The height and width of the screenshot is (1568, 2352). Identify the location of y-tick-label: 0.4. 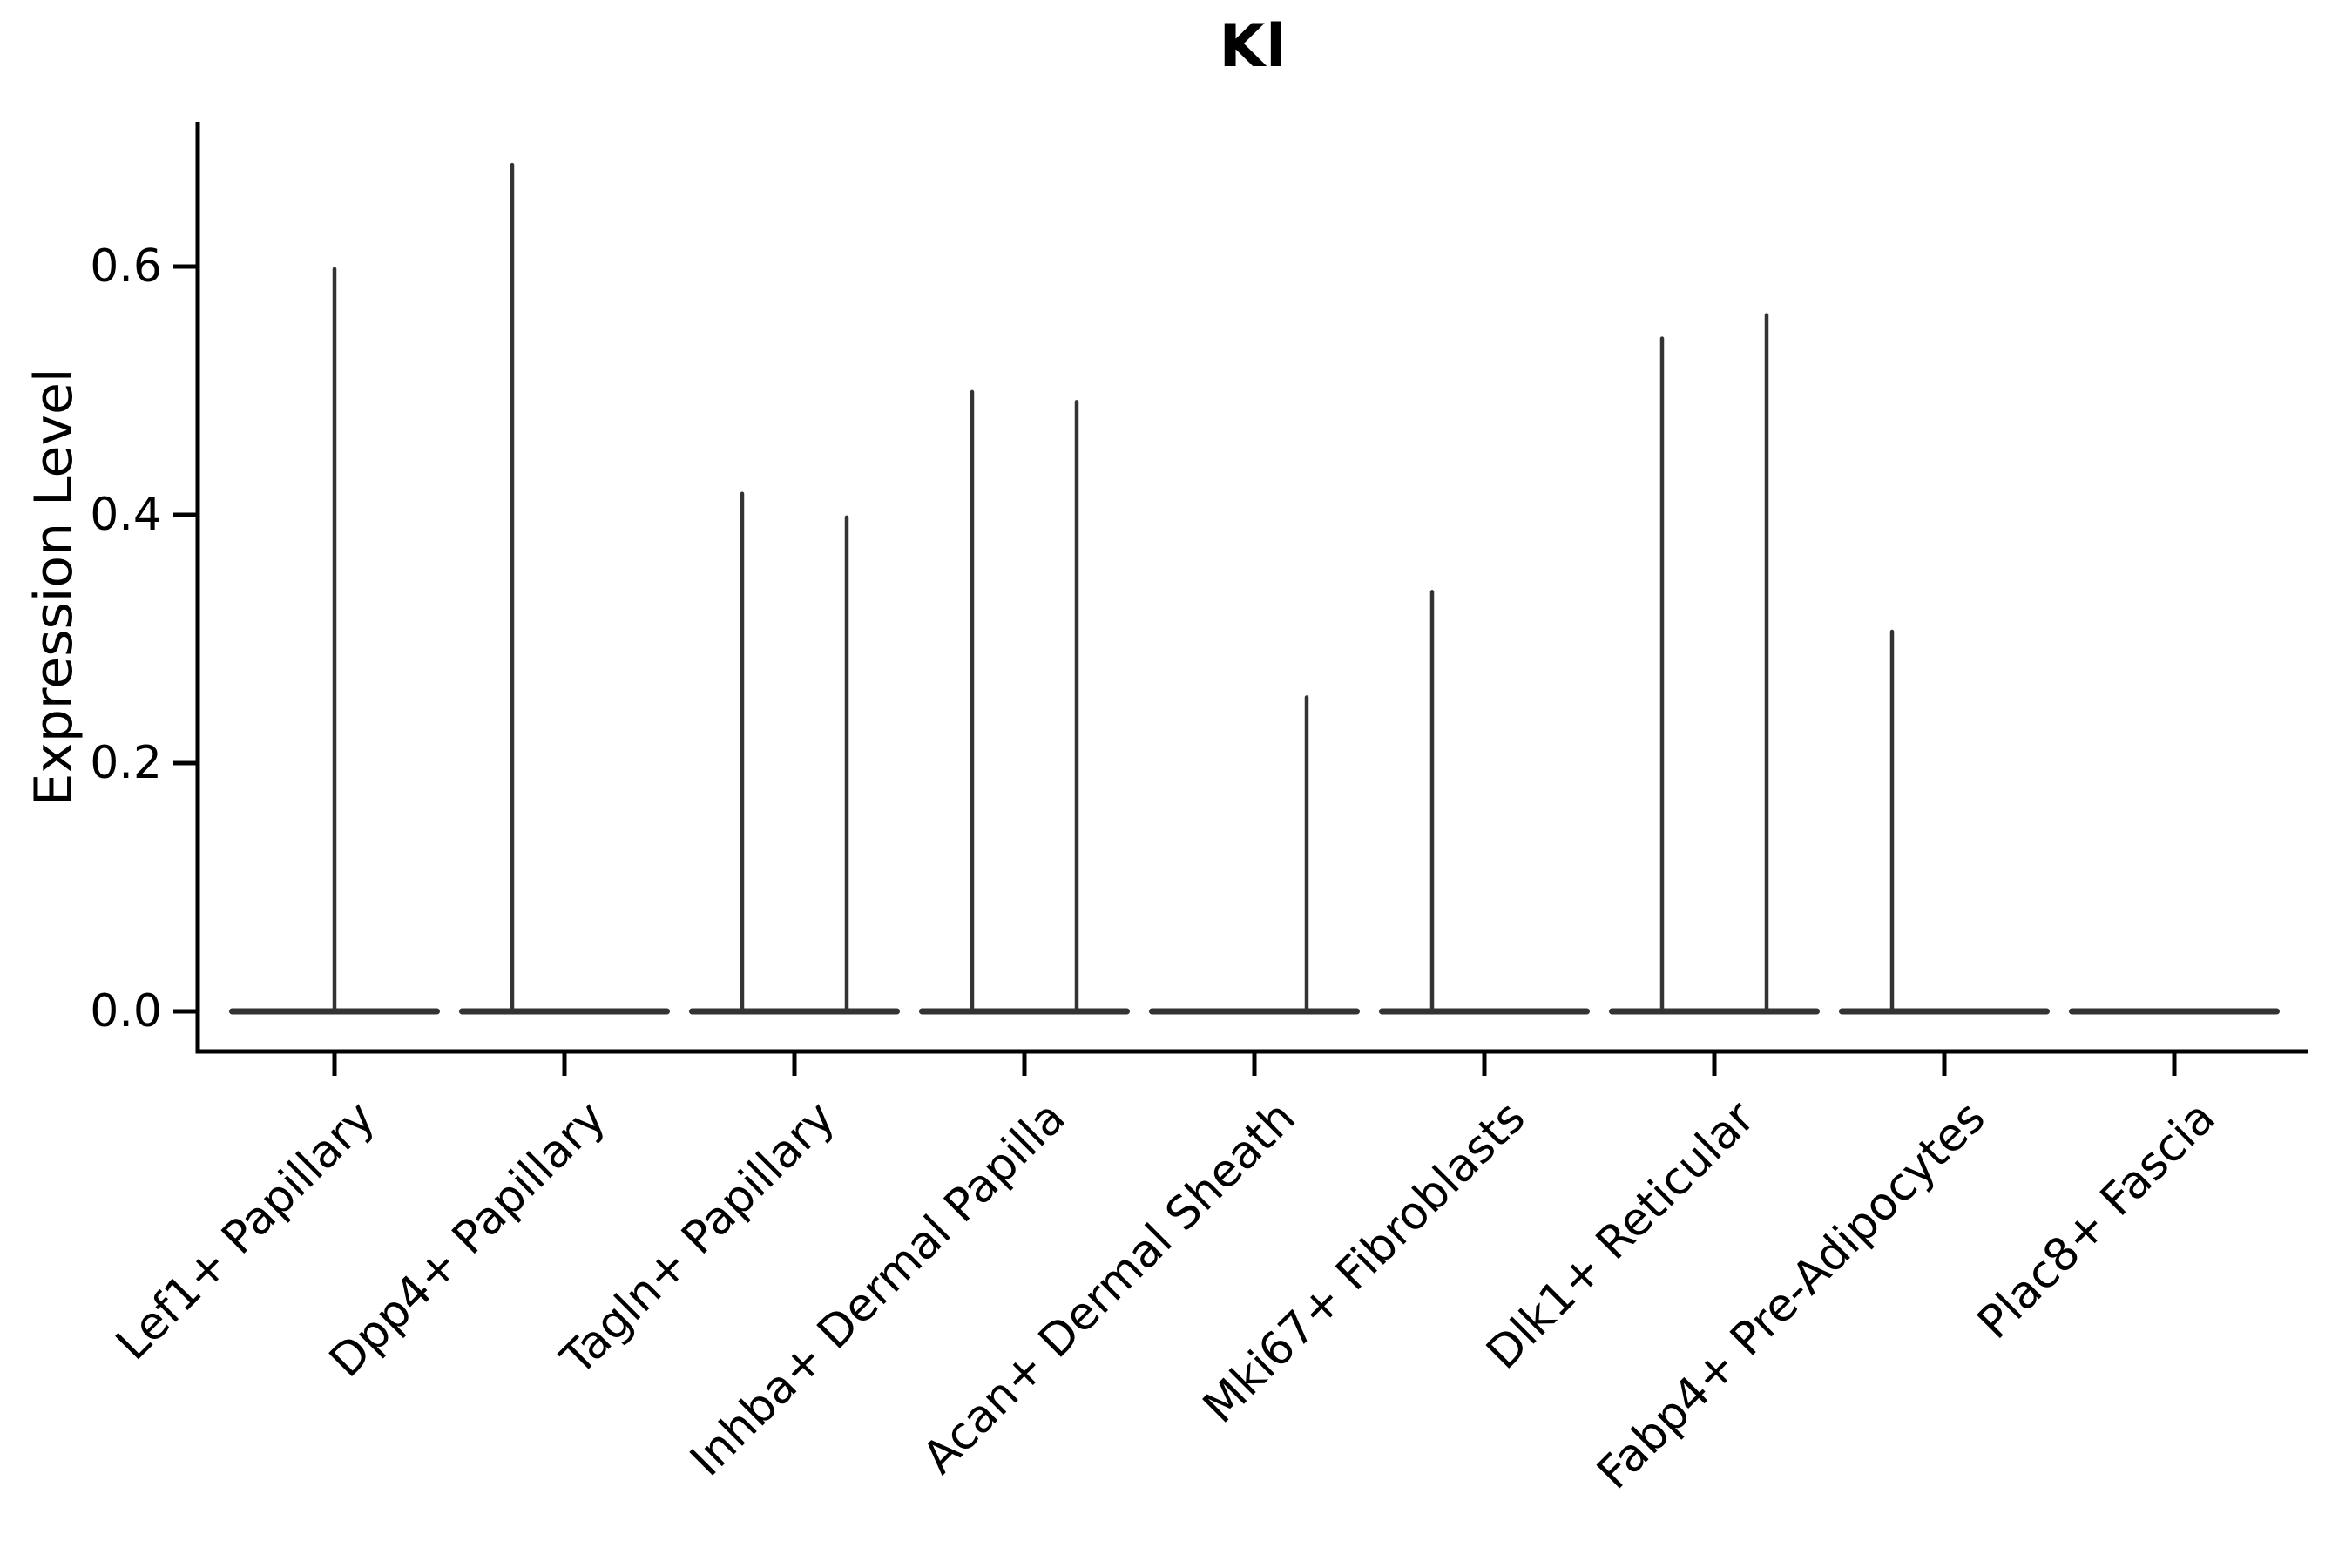
(126, 515).